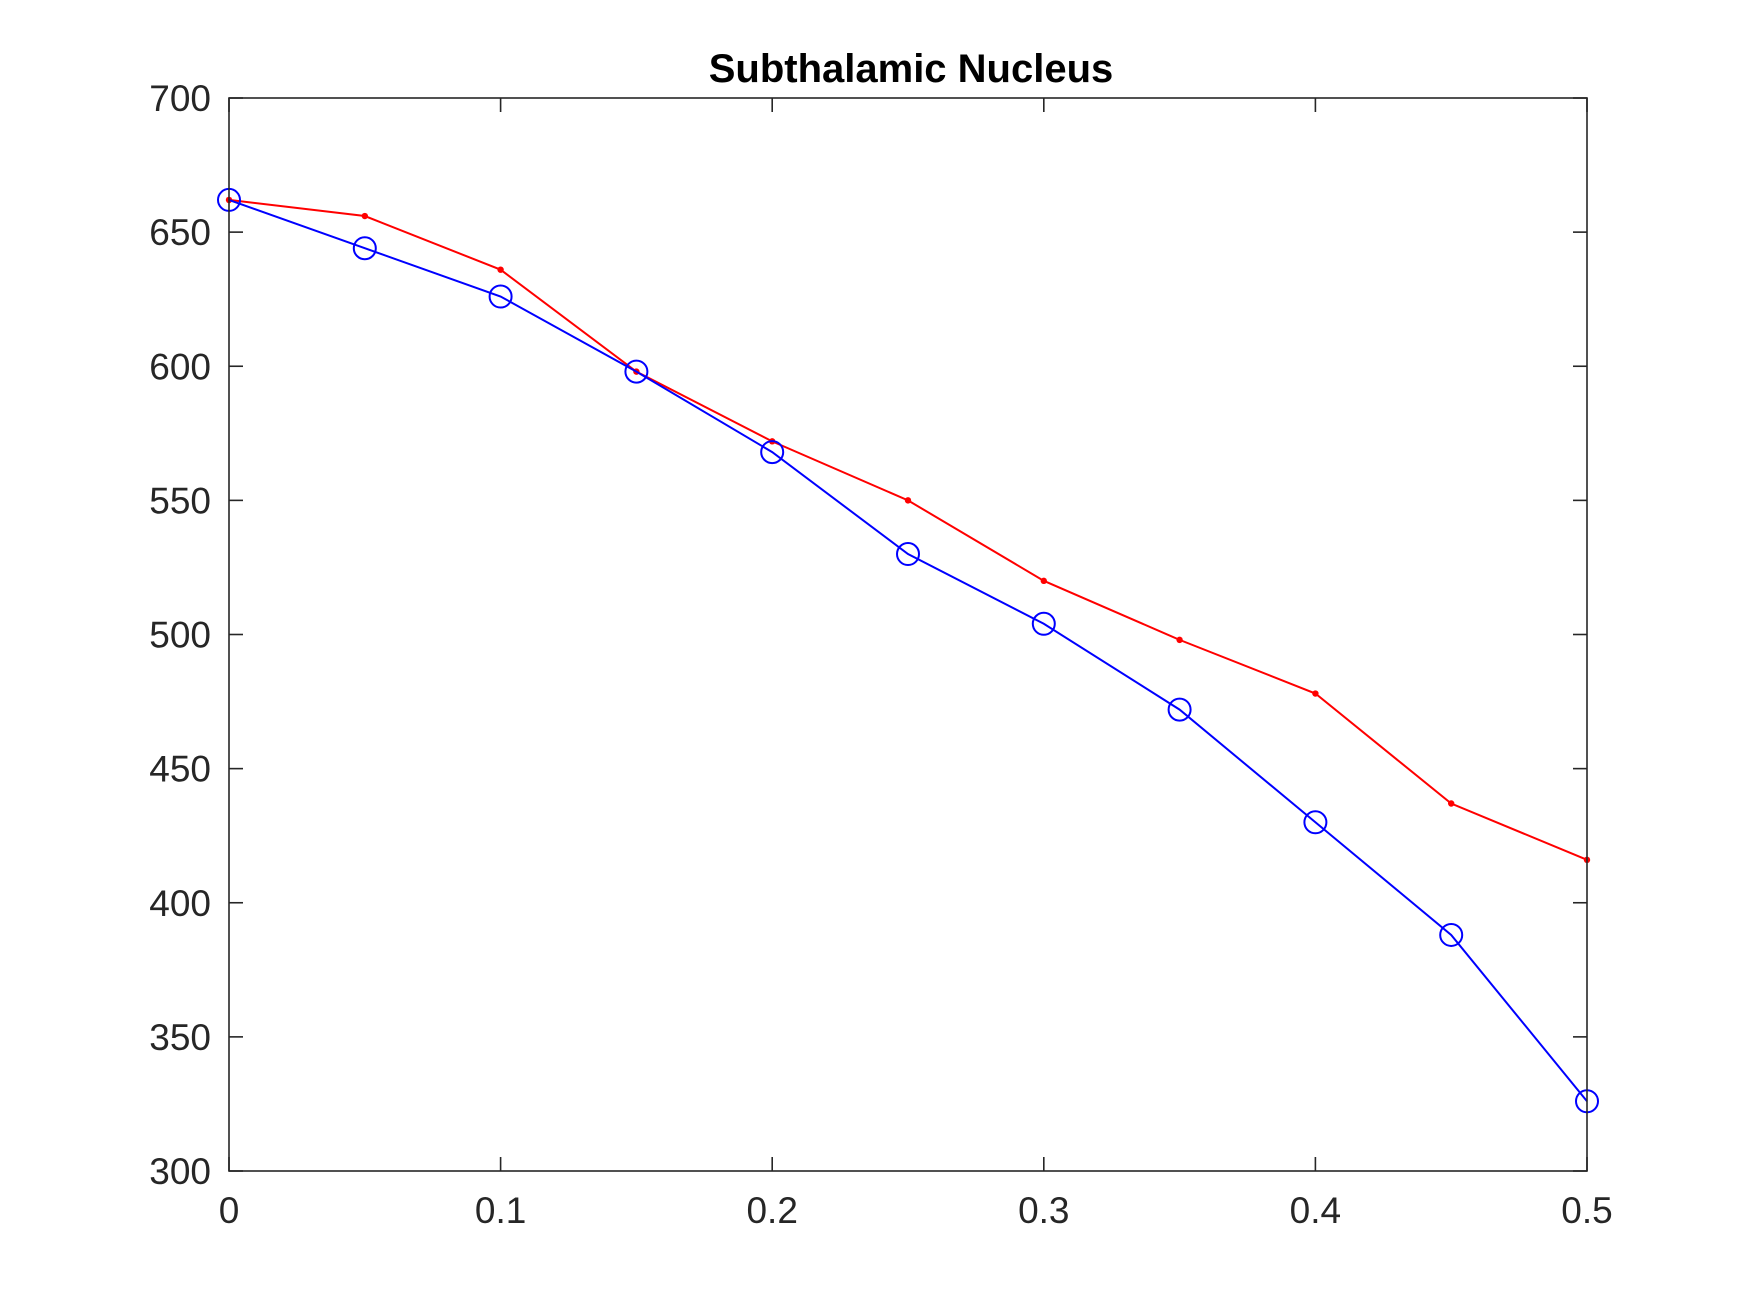 Image resolution: width=1750 pixels, height=1313 pixels. I want to click on y-tick-label: 300, so click(180, 1171).